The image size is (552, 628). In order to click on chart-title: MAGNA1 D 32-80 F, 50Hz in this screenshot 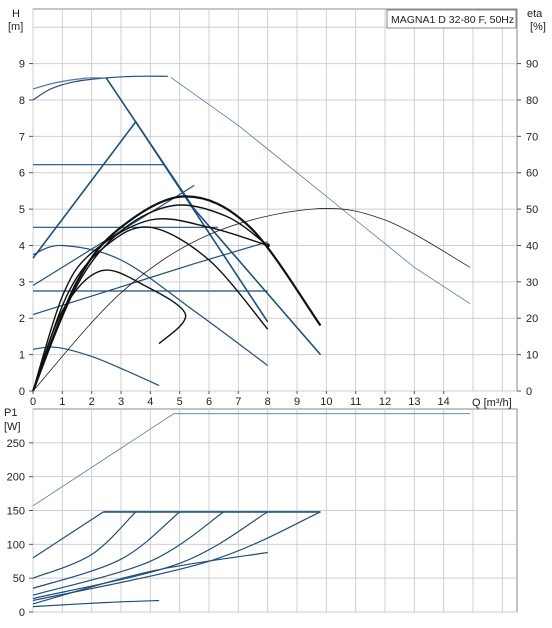, I will do `click(452, 20)`.